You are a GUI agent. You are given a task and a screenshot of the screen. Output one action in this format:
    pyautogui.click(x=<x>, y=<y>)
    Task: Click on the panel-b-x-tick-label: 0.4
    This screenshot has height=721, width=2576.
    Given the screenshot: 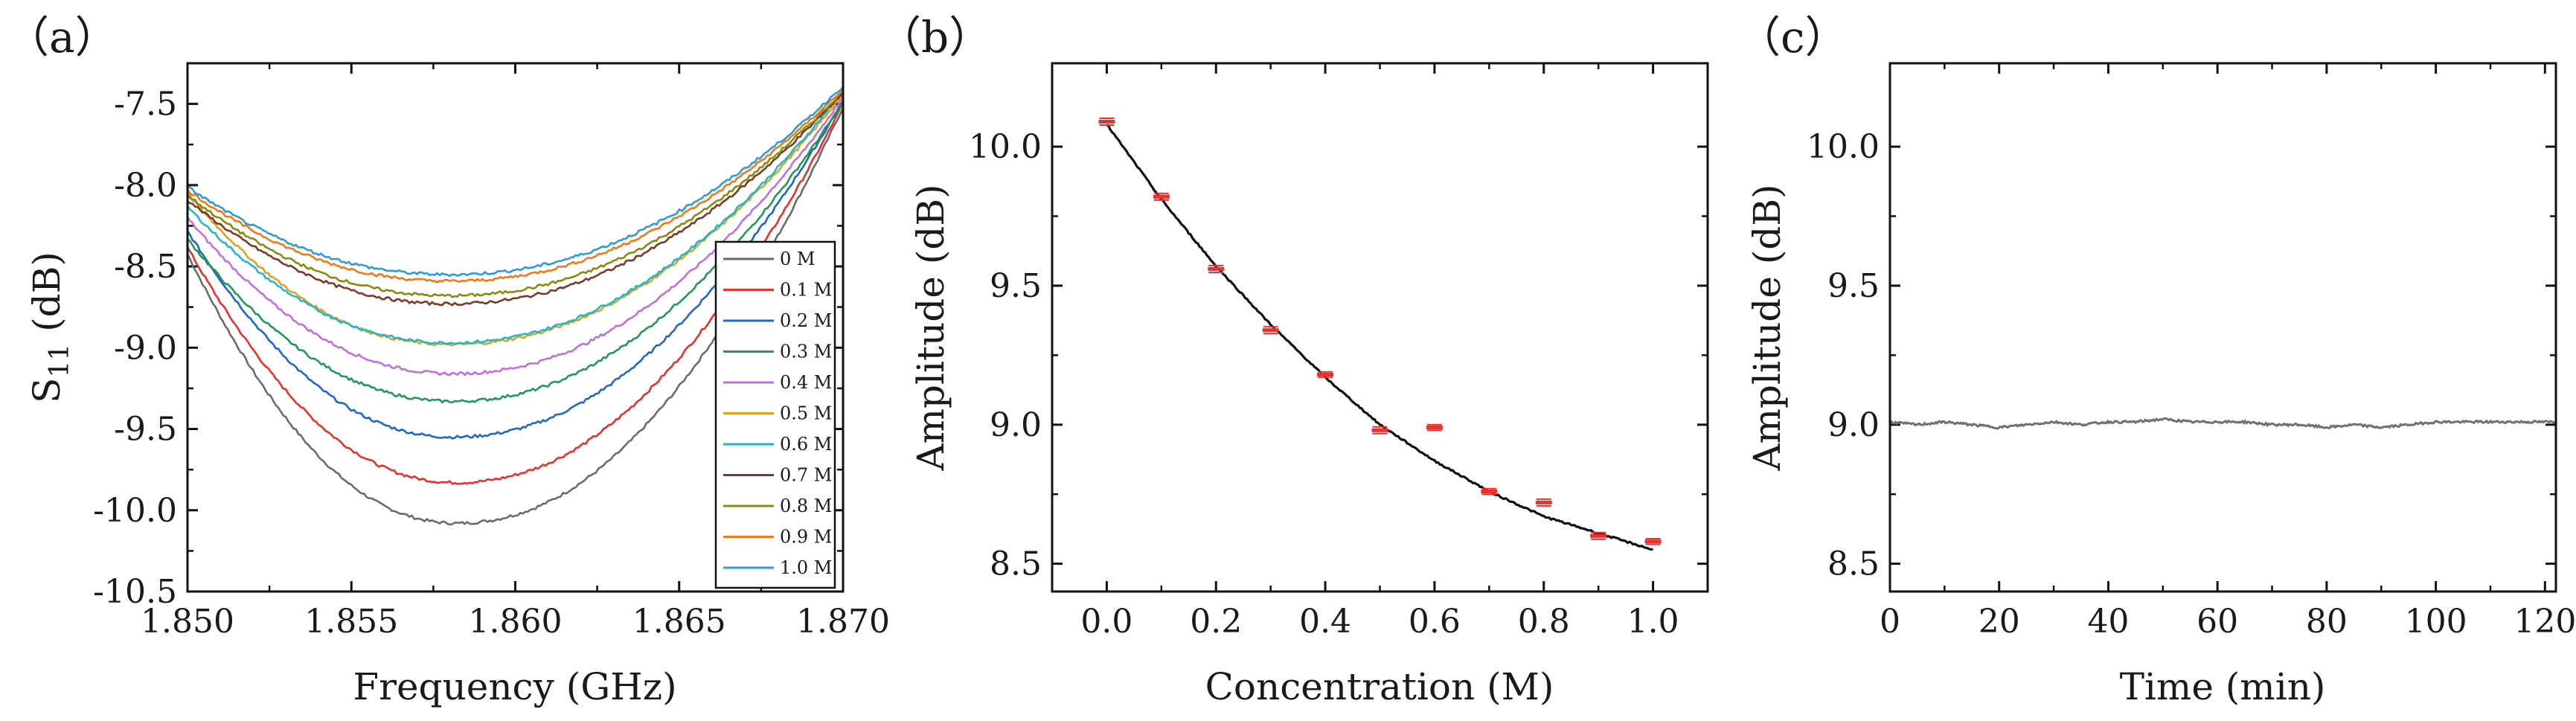 What is the action you would take?
    pyautogui.click(x=1325, y=622)
    